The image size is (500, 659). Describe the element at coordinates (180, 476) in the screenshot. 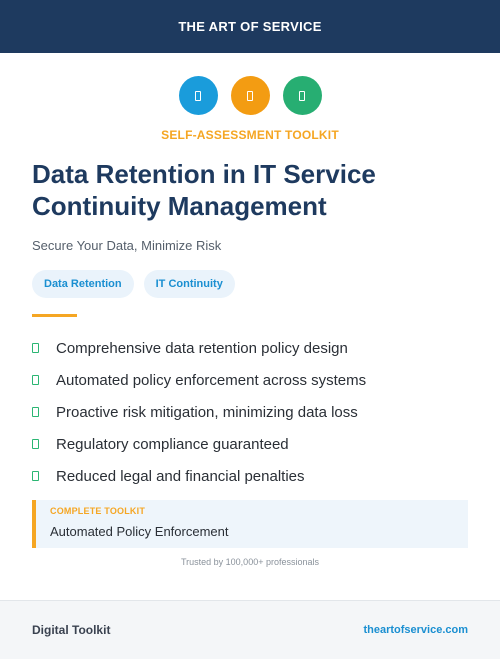

I see `feature-text: Reduced legal and financial penalties` at that location.